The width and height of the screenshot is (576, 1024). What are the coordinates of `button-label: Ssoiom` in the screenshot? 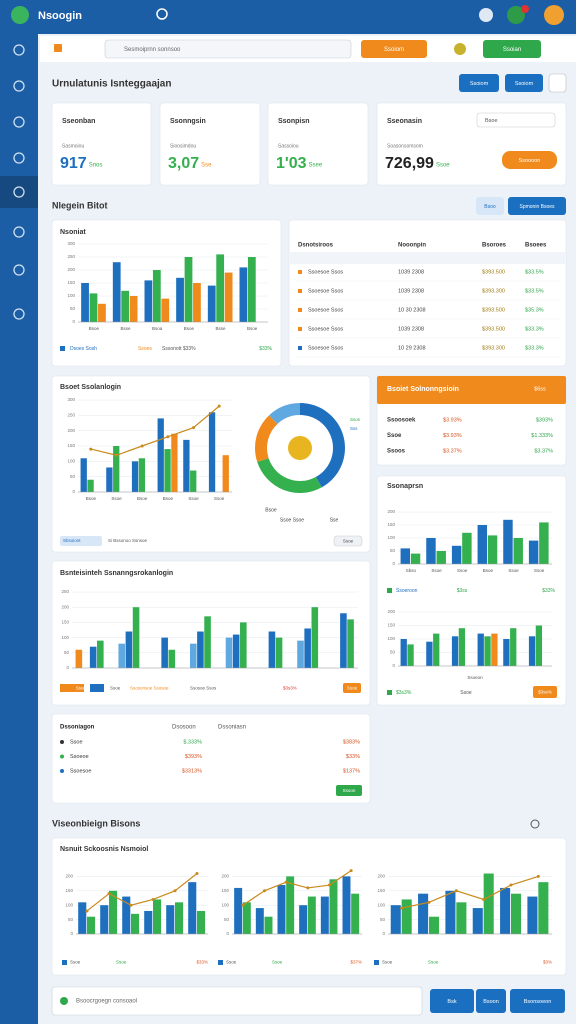 It's located at (524, 84).